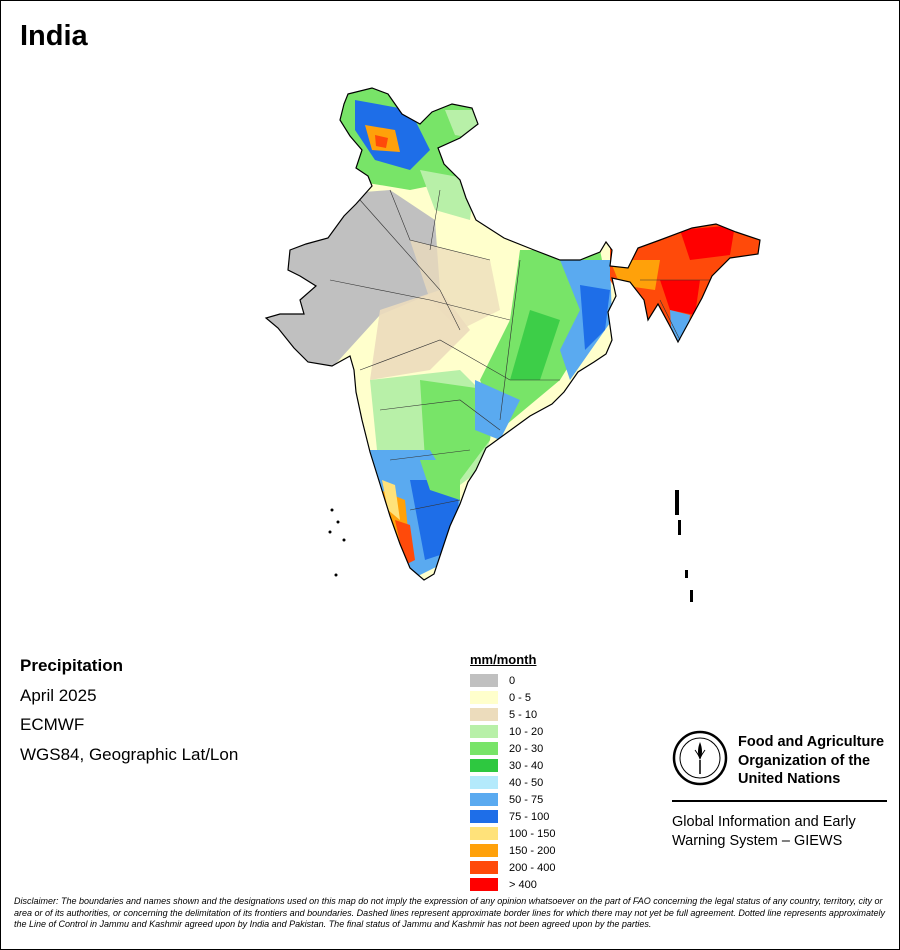 The image size is (900, 950). Describe the element at coordinates (526, 799) in the screenshot. I see `legend-label: 50 - 75` at that location.